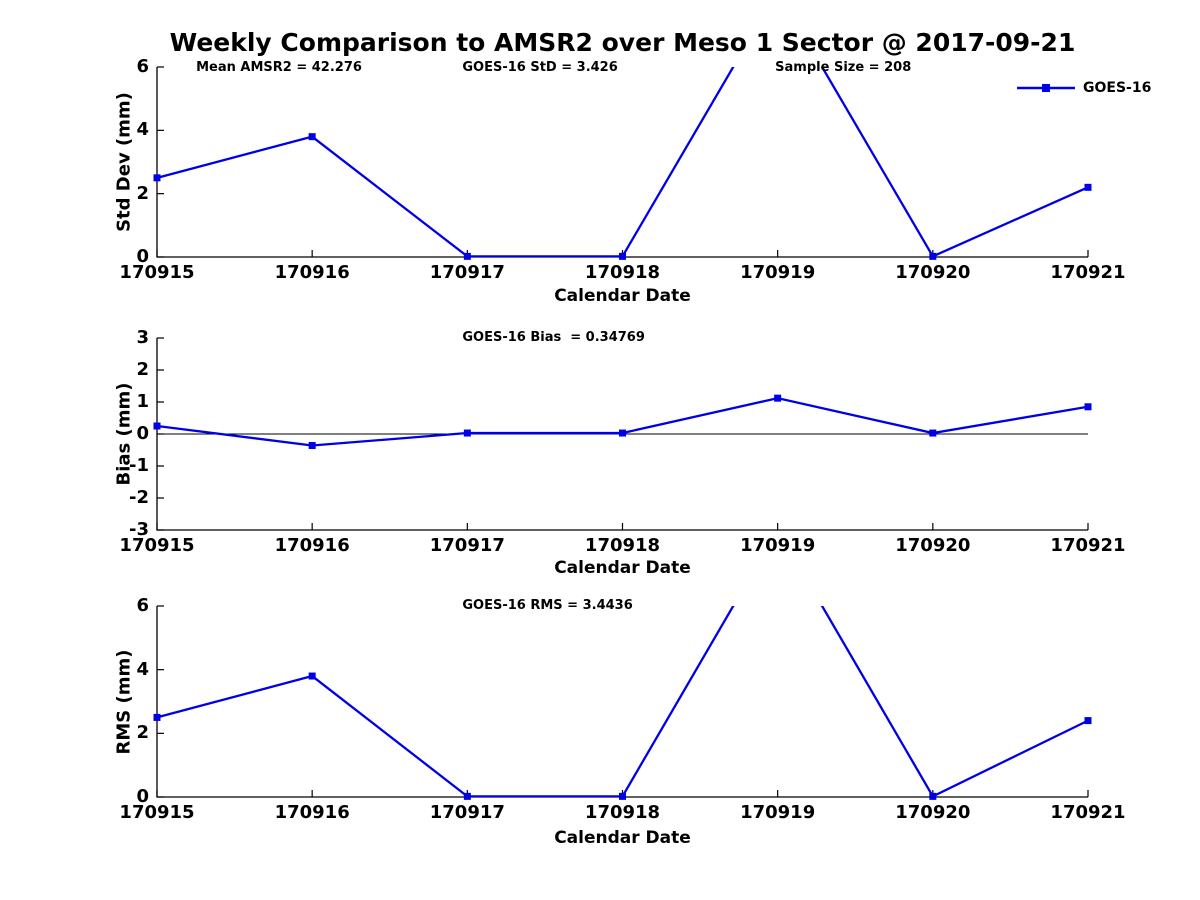  What do you see at coordinates (843, 67) in the screenshot?
I see `stat-annotation: Sample Size = 208` at bounding box center [843, 67].